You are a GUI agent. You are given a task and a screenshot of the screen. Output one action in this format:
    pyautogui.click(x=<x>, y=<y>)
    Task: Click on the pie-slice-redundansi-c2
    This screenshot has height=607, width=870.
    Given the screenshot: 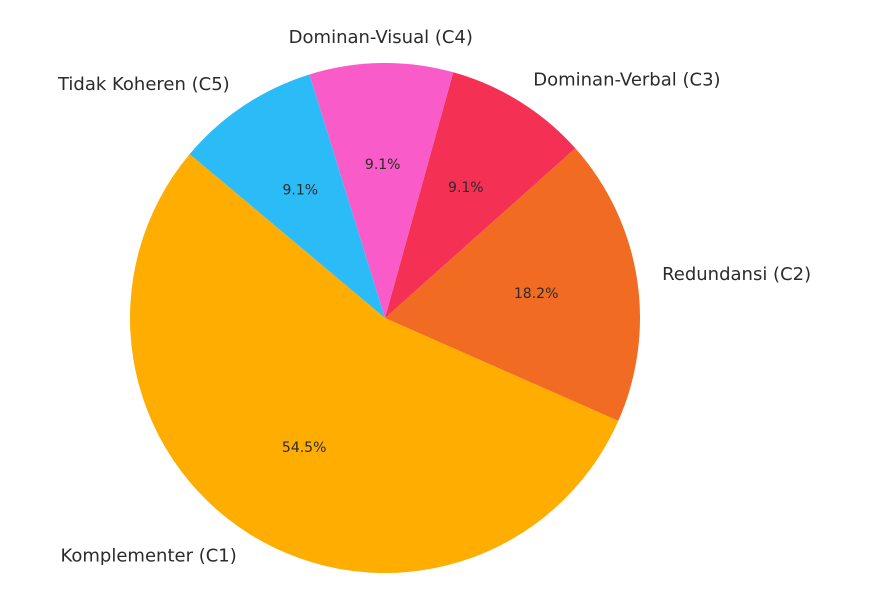 What is the action you would take?
    pyautogui.click(x=512, y=284)
    